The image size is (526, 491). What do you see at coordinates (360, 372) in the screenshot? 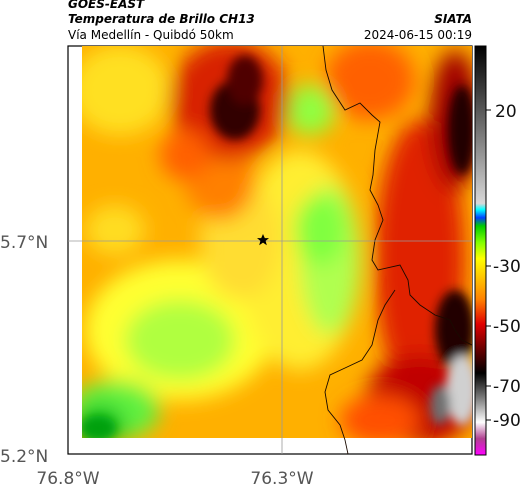
I see `boundary-line-south` at bounding box center [360, 372].